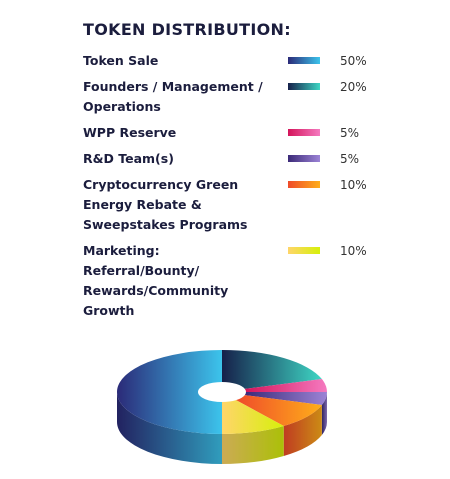  Describe the element at coordinates (130, 132) in the screenshot. I see `legend-label: WPP Reserve` at that location.